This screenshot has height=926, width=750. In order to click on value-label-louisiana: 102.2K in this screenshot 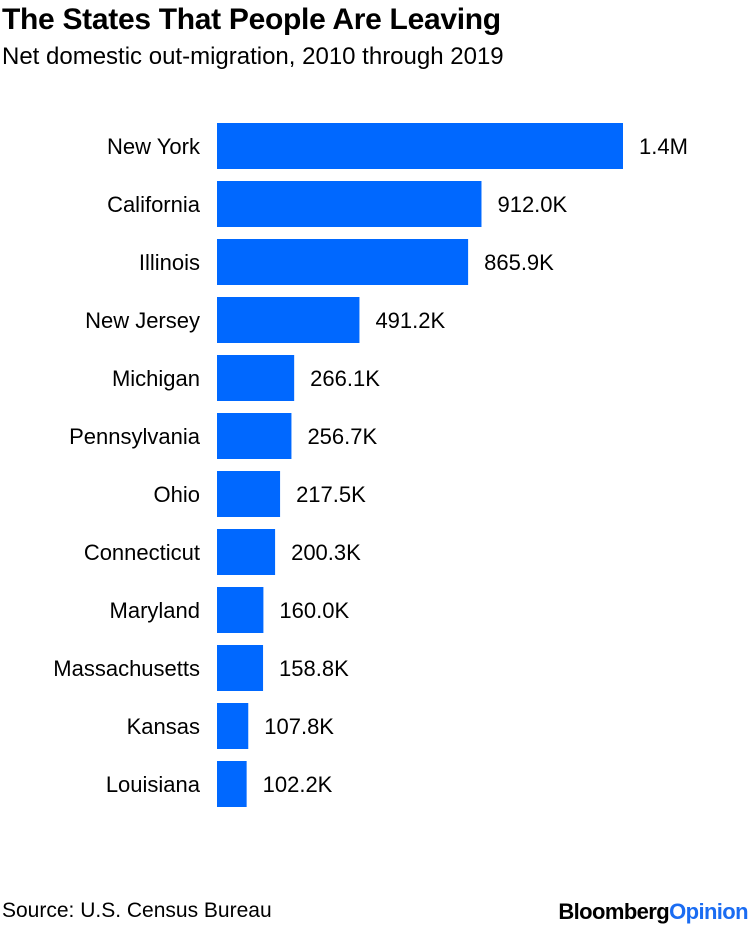, I will do `click(298, 784)`.